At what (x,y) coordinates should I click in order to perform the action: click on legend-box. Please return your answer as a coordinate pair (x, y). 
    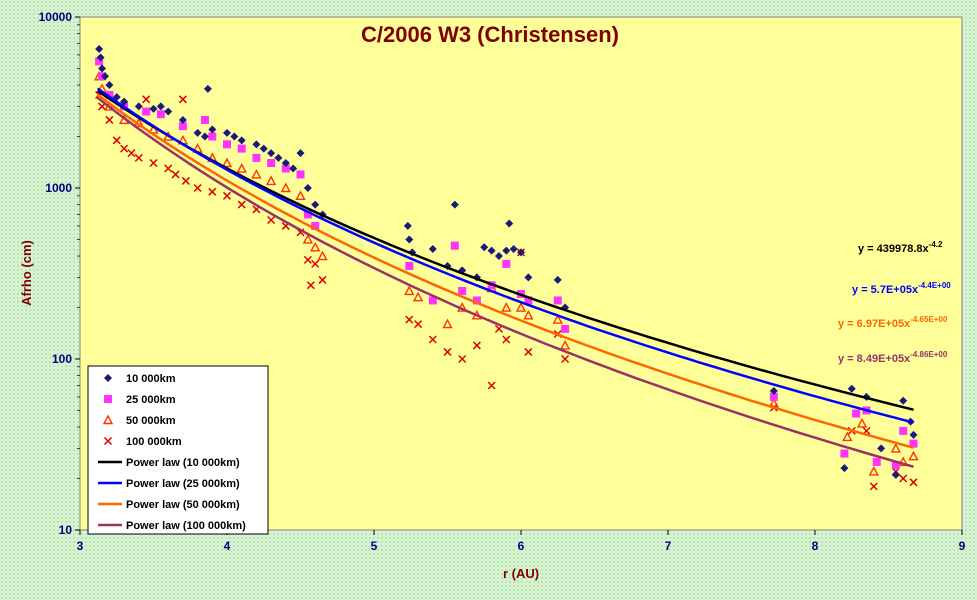
    Looking at the image, I should click on (178, 450).